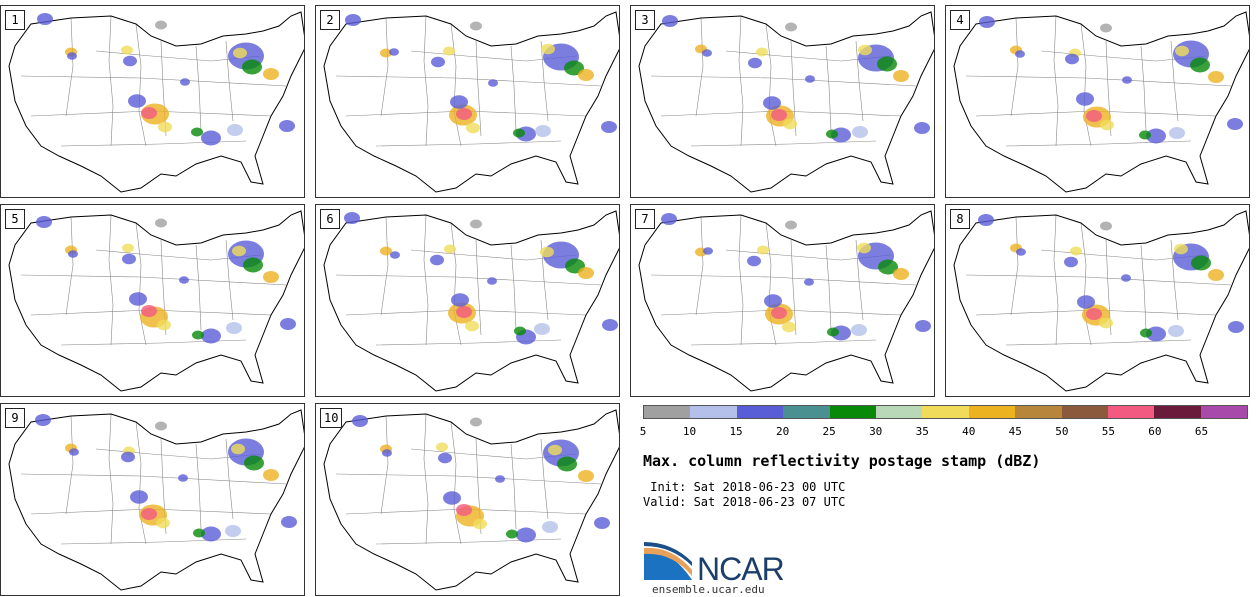 This screenshot has height=597, width=1260. Describe the element at coordinates (1097, 300) in the screenshot. I see `map-panel-8: 8` at that location.